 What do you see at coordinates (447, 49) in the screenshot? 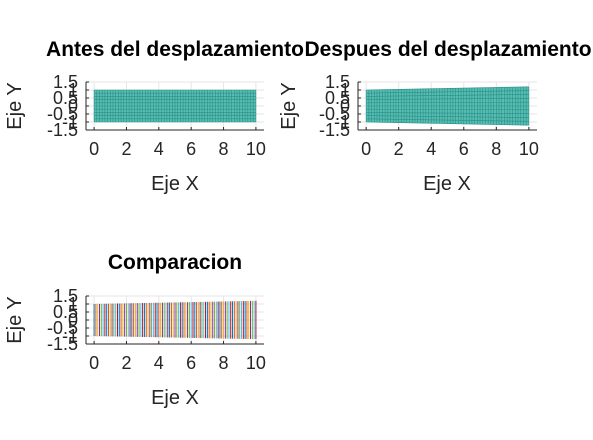
I see `subplot-title: Despues del desplazamiento` at bounding box center [447, 49].